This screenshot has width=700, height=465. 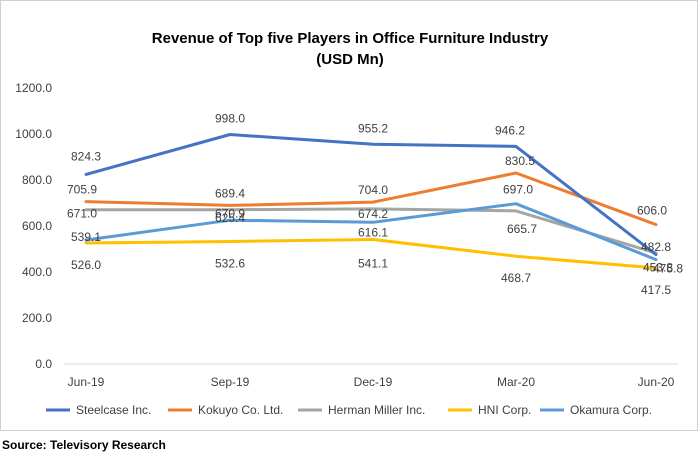 I want to click on data-label: 705.9, so click(x=82, y=190).